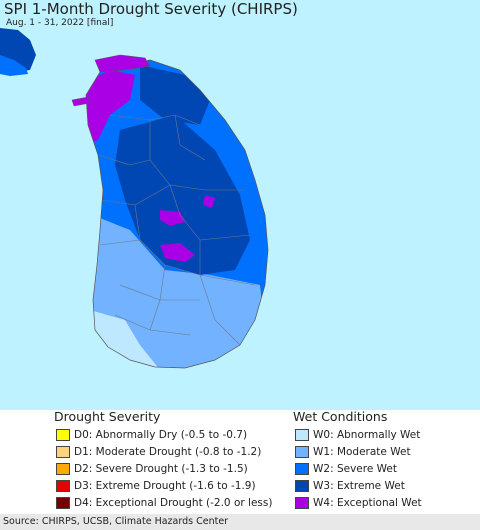  I want to click on drought-legend-item: D0: Abnormally Dry (-0.5 to -0.7), so click(151, 435).